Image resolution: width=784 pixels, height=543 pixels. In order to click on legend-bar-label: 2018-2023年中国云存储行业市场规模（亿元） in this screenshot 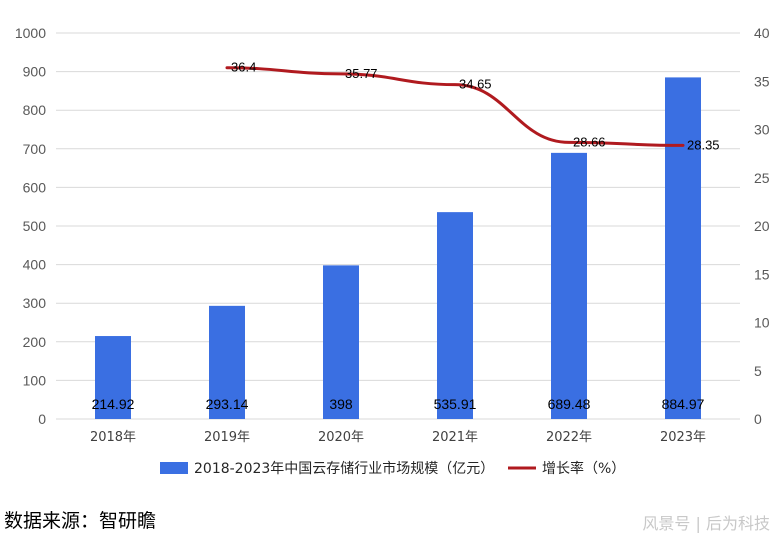, I will do `click(344, 468)`.